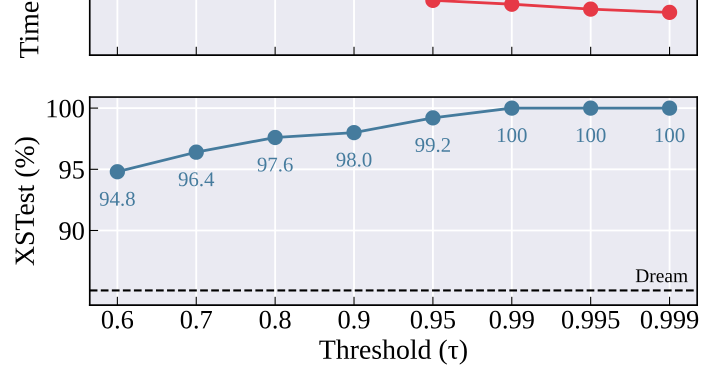 The image size is (718, 365). Describe the element at coordinates (432, 319) in the screenshot. I see `x-tick-label: 0.95` at that location.